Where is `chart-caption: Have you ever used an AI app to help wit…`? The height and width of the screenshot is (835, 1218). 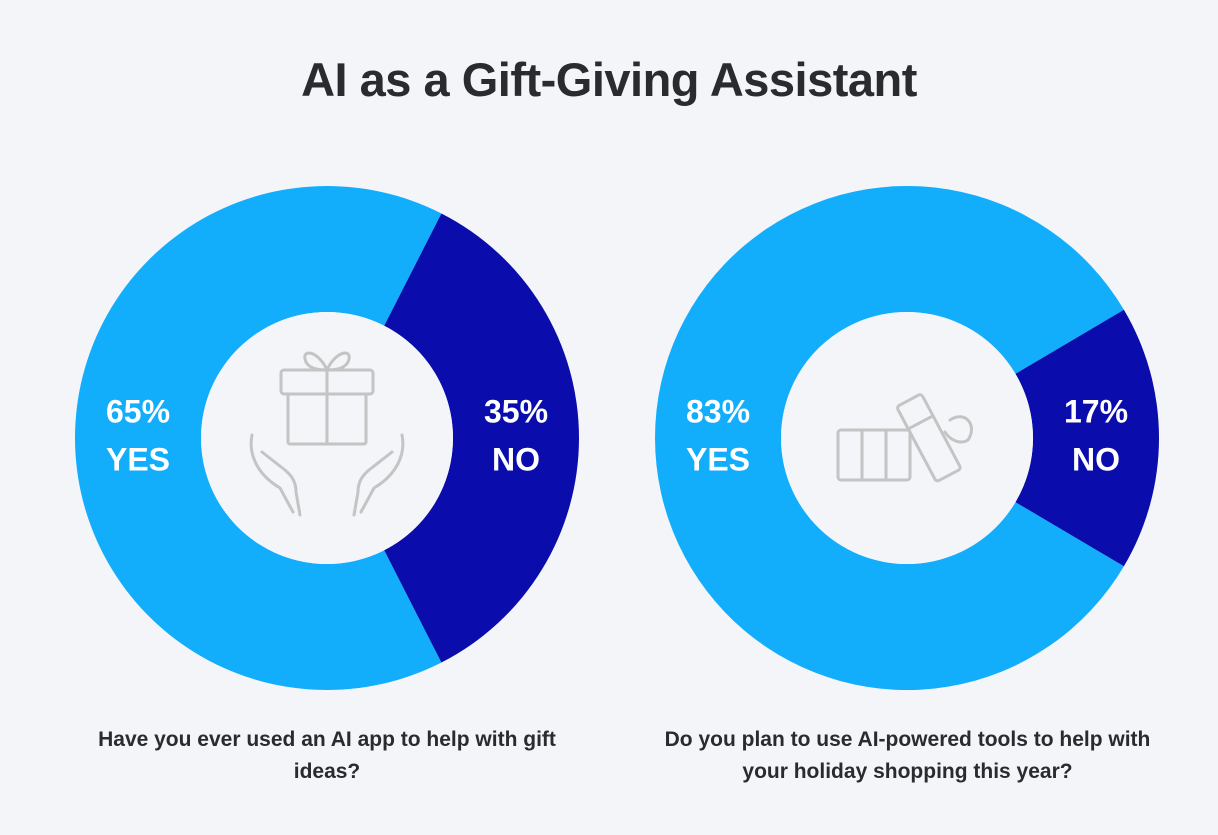 chart-caption: Have you ever used an AI app to help wit… is located at coordinates (327, 755).